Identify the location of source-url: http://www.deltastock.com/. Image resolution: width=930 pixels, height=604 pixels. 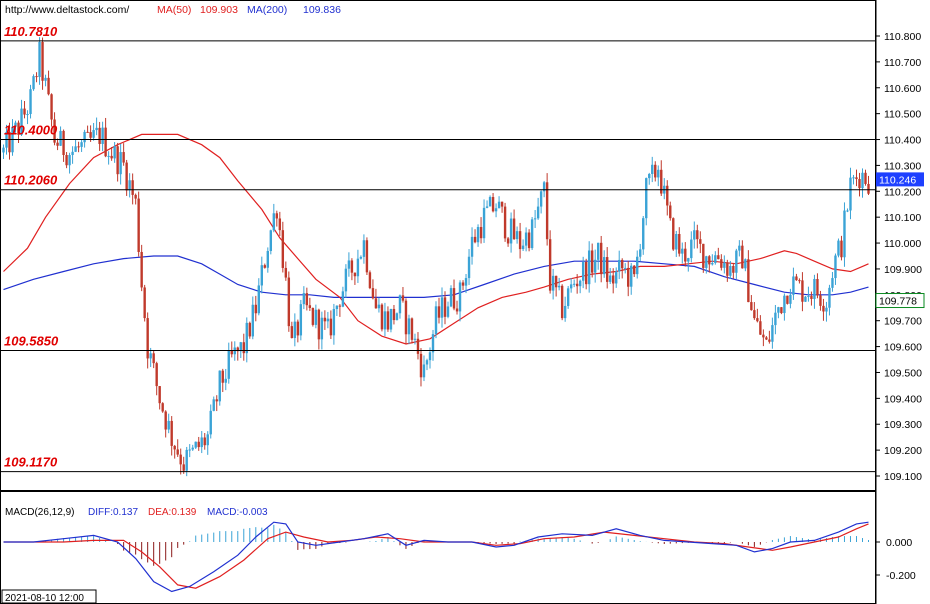
(67, 10).